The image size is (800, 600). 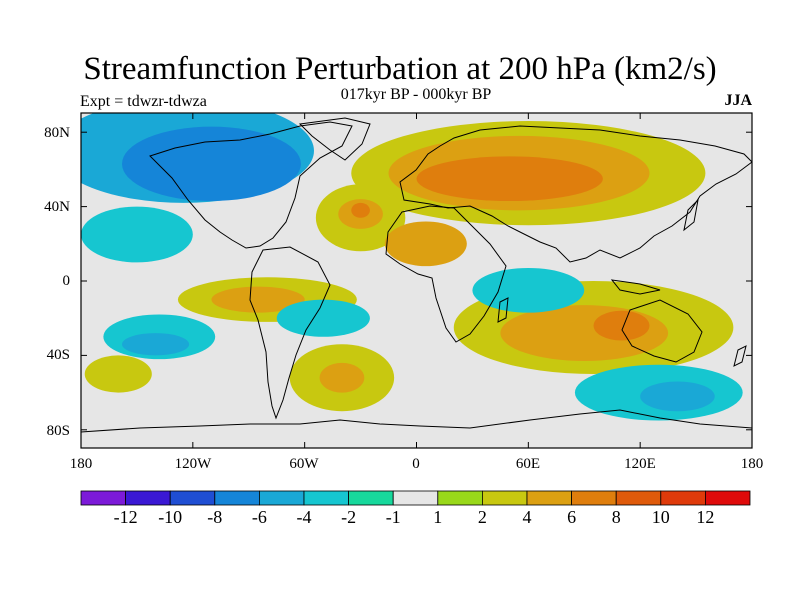 I want to click on lat-tick-40n: 40N, so click(x=57, y=207).